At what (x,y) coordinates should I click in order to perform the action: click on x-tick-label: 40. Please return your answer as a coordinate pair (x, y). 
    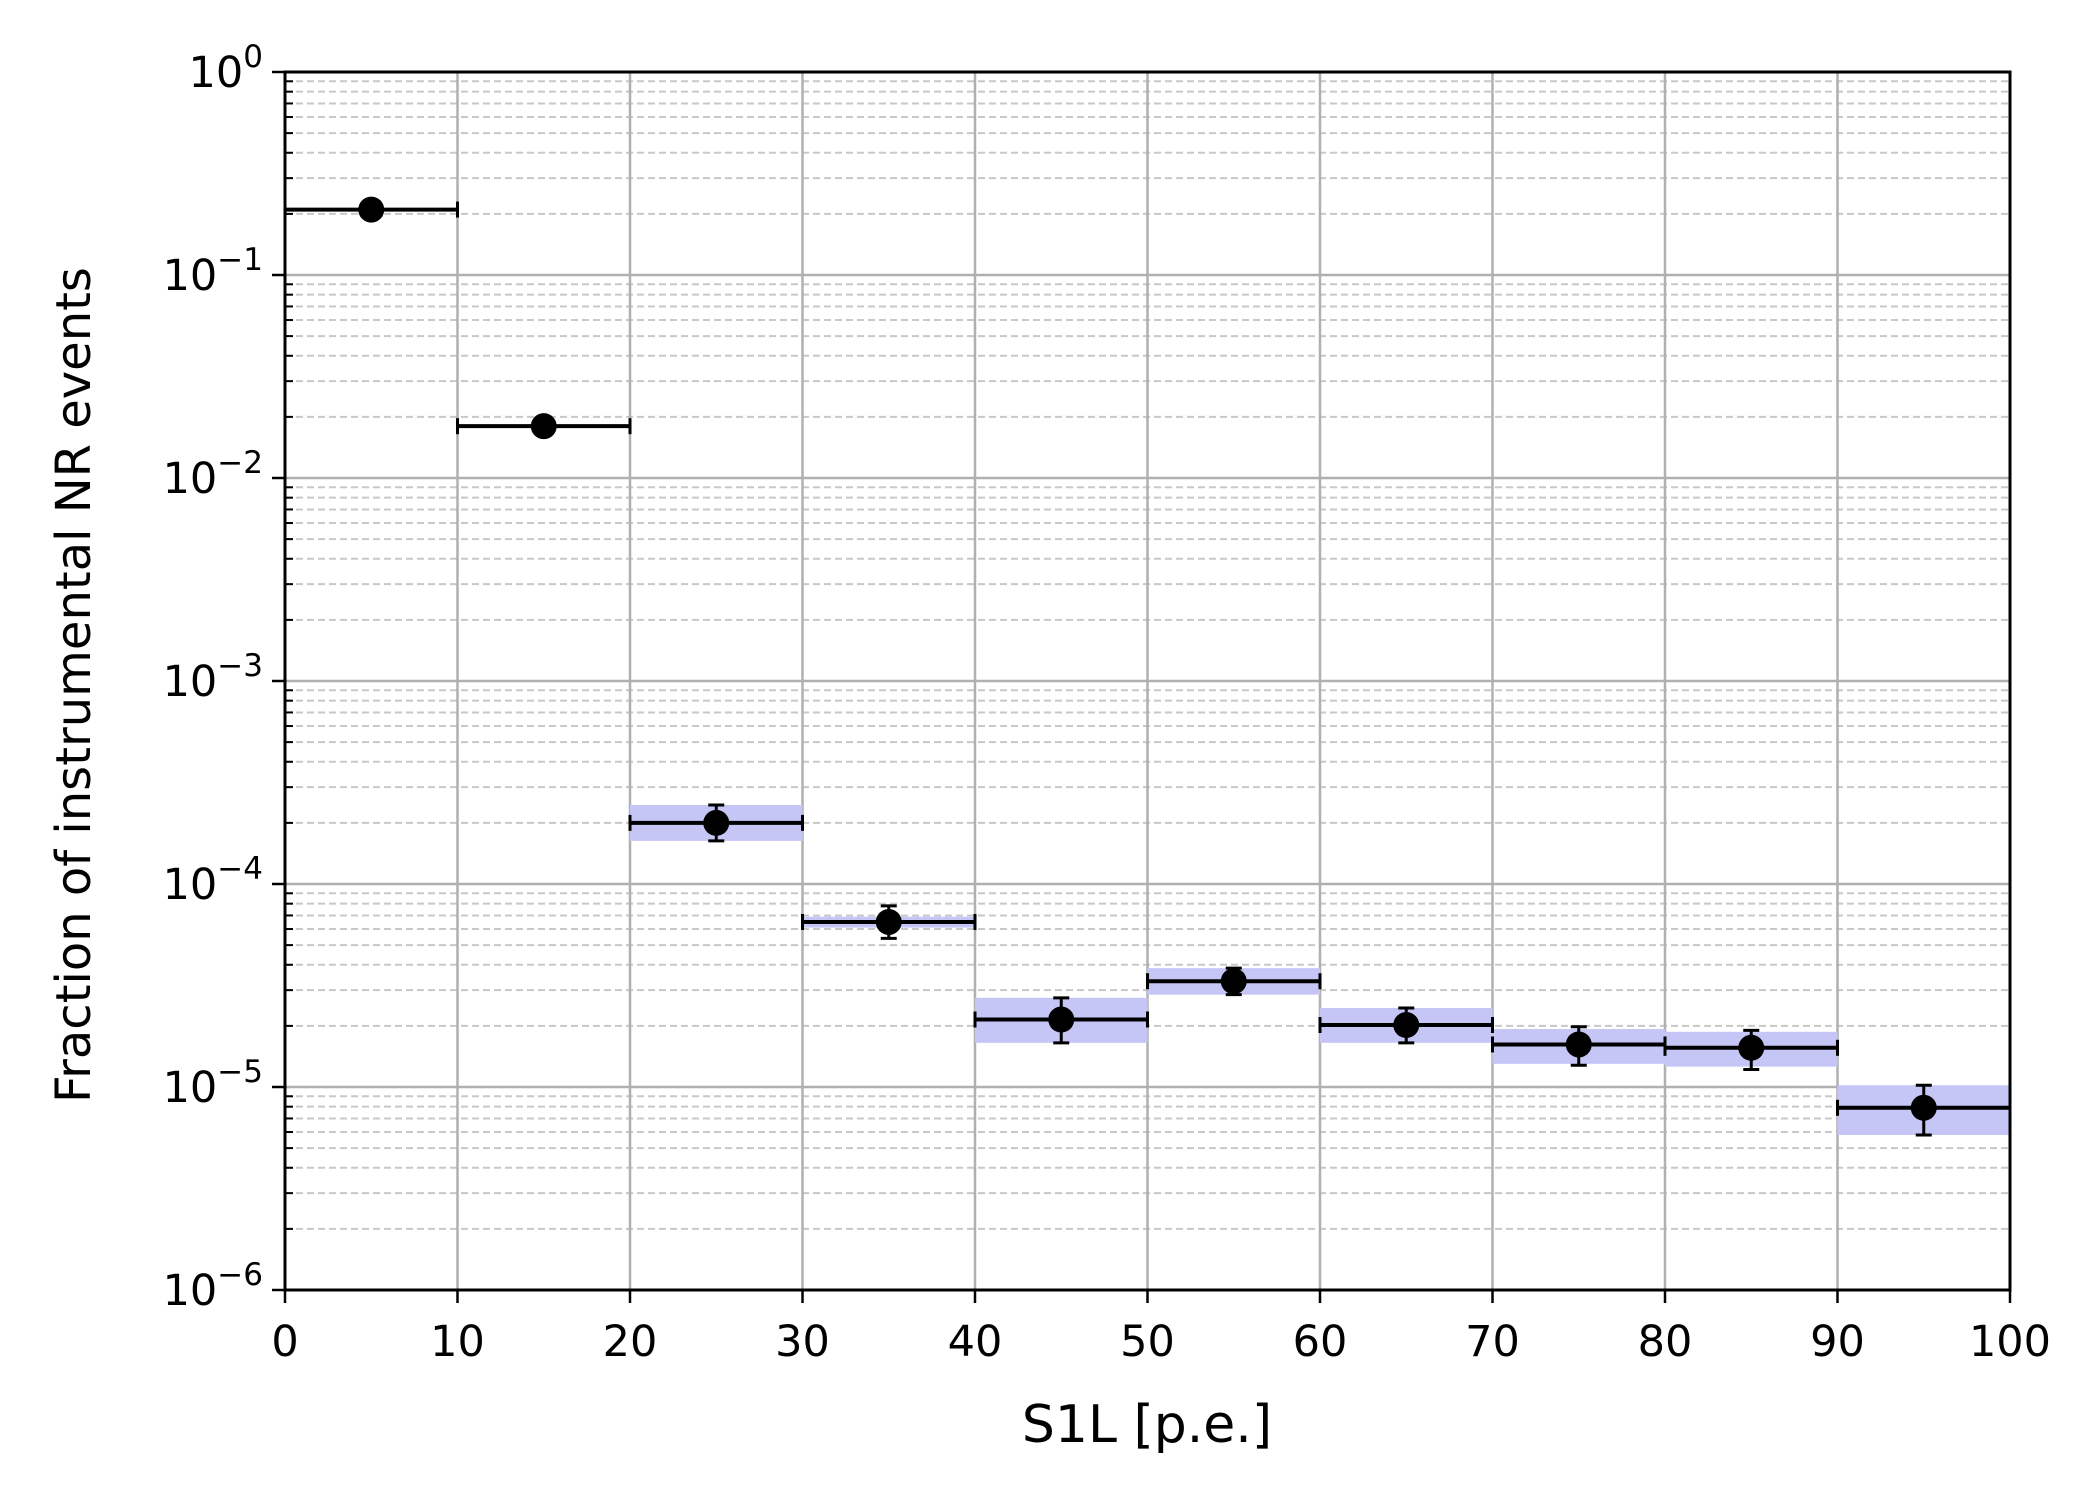
    Looking at the image, I should click on (975, 1342).